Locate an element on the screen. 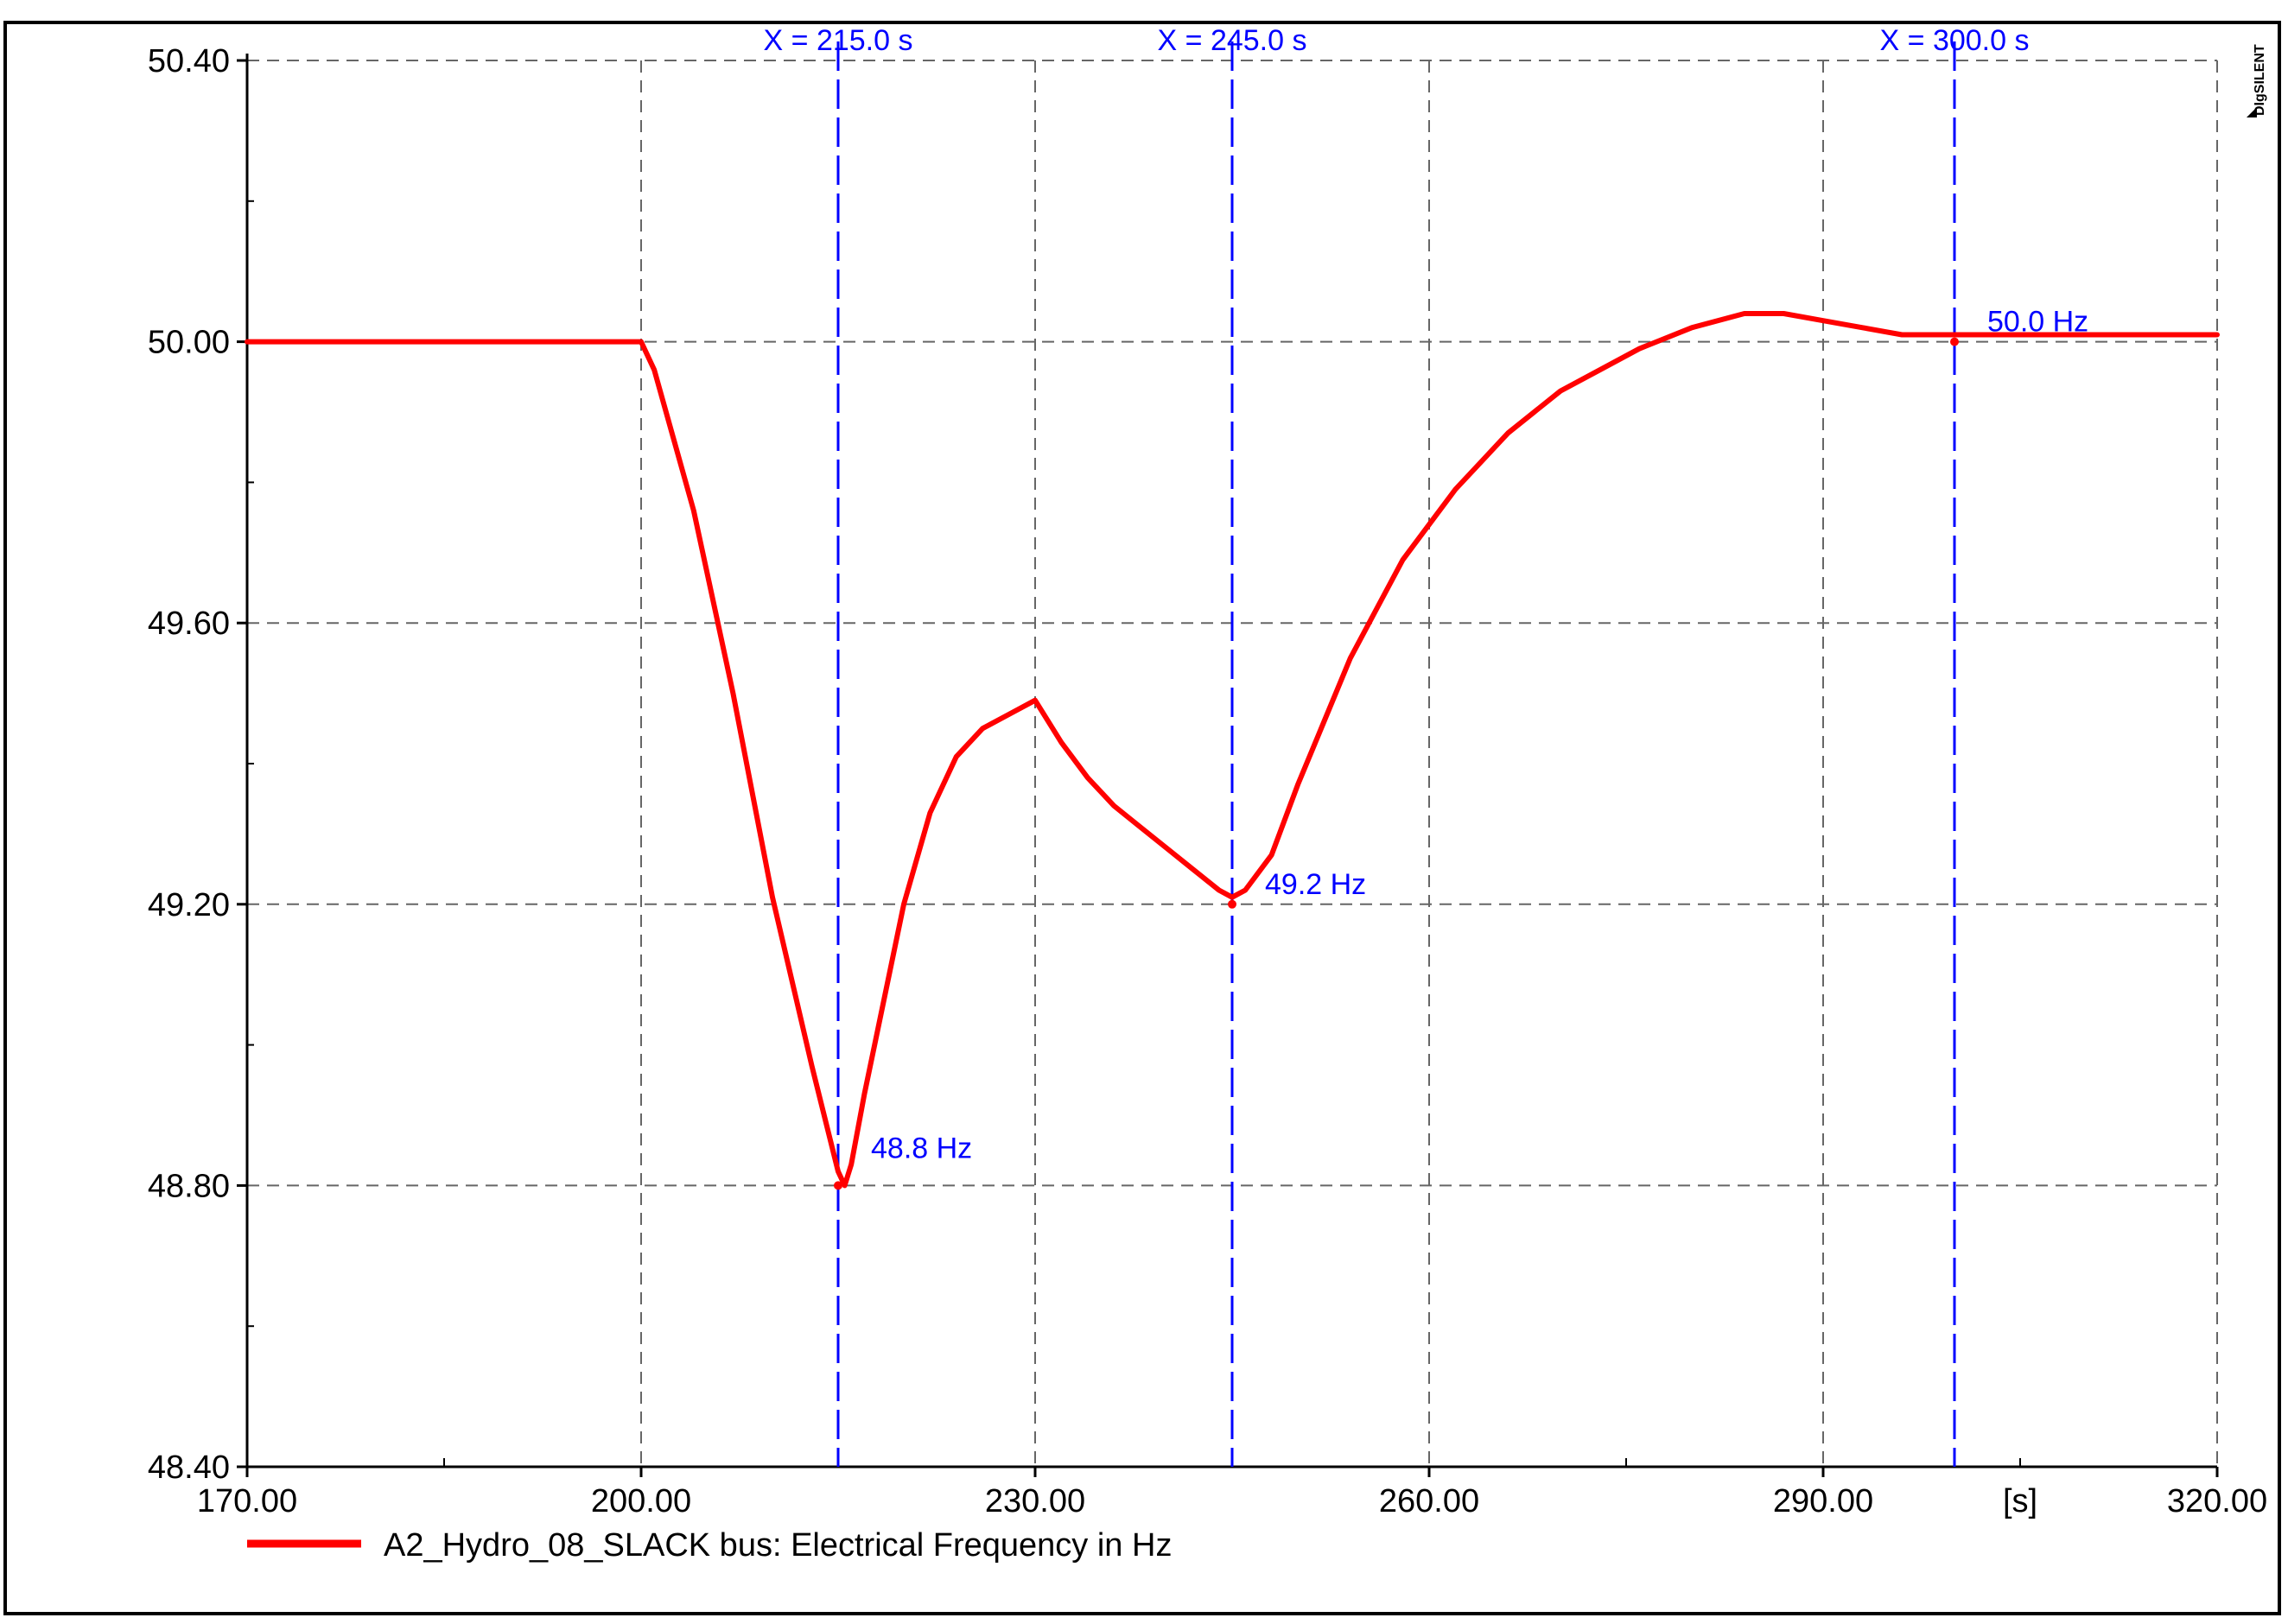 Image resolution: width=2288 pixels, height=1624 pixels. y-tick-label: 49.60 is located at coordinates (189, 624).